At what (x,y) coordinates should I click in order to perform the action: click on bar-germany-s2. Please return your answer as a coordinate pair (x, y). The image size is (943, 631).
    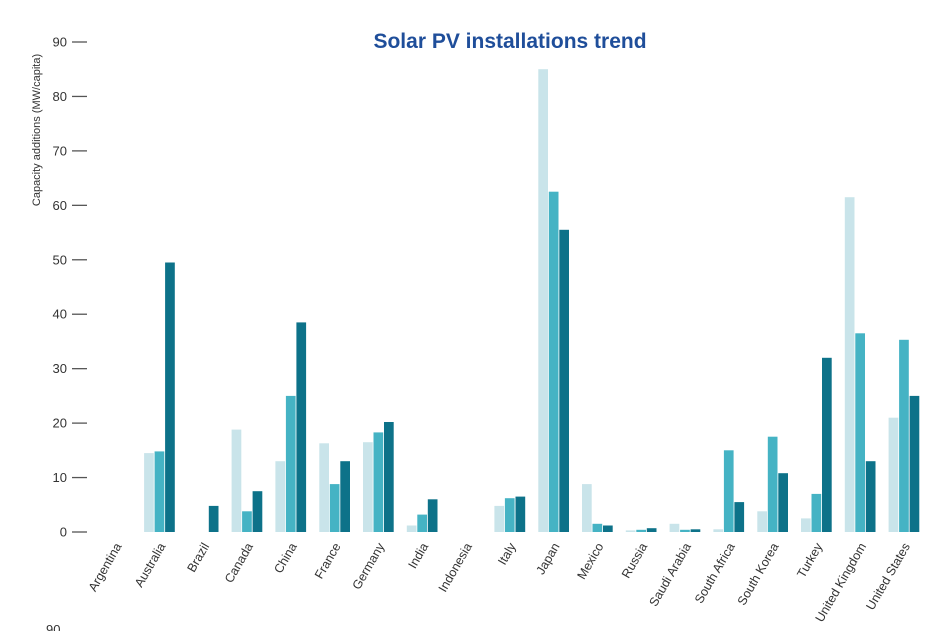
    Looking at the image, I should click on (378, 482).